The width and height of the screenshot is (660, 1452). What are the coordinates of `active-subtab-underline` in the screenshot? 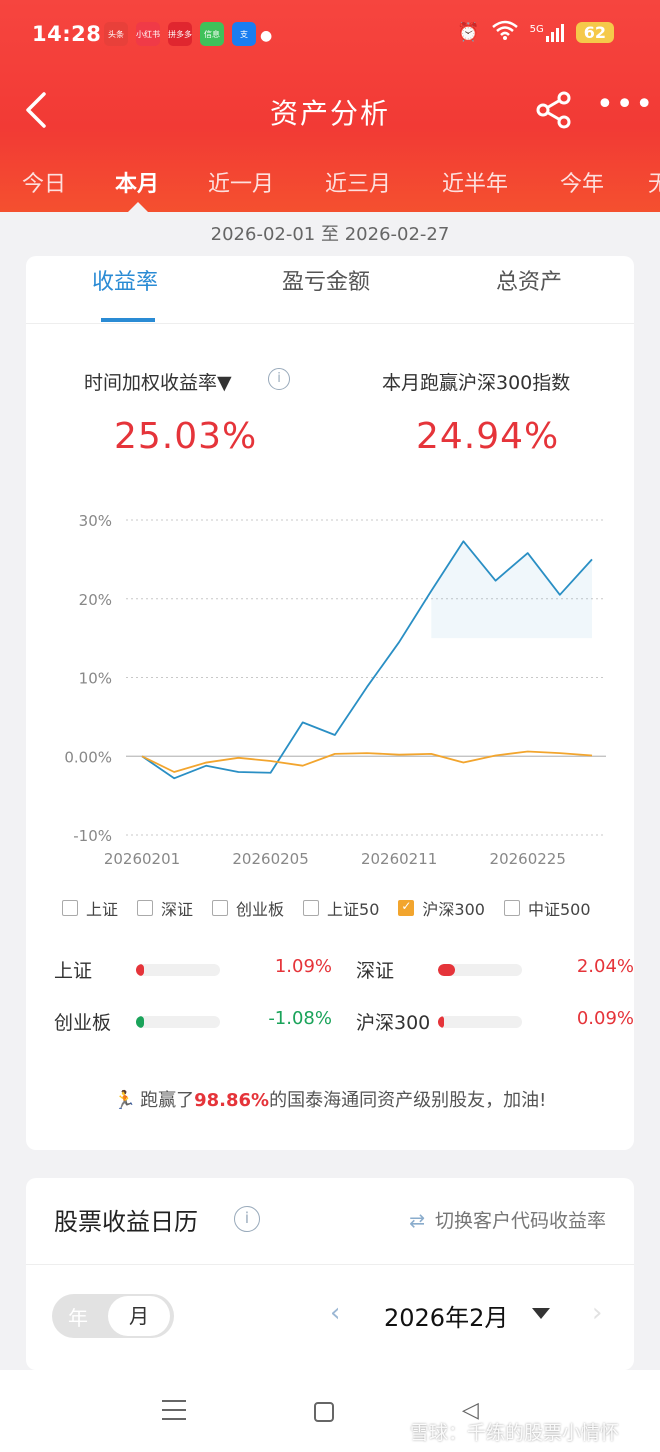 It's located at (128, 320).